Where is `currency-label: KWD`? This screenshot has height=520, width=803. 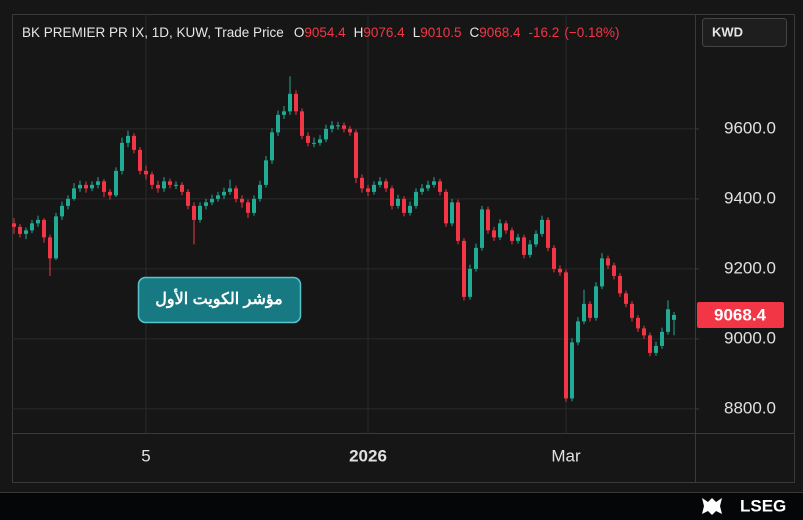
currency-label: KWD is located at coordinates (727, 31).